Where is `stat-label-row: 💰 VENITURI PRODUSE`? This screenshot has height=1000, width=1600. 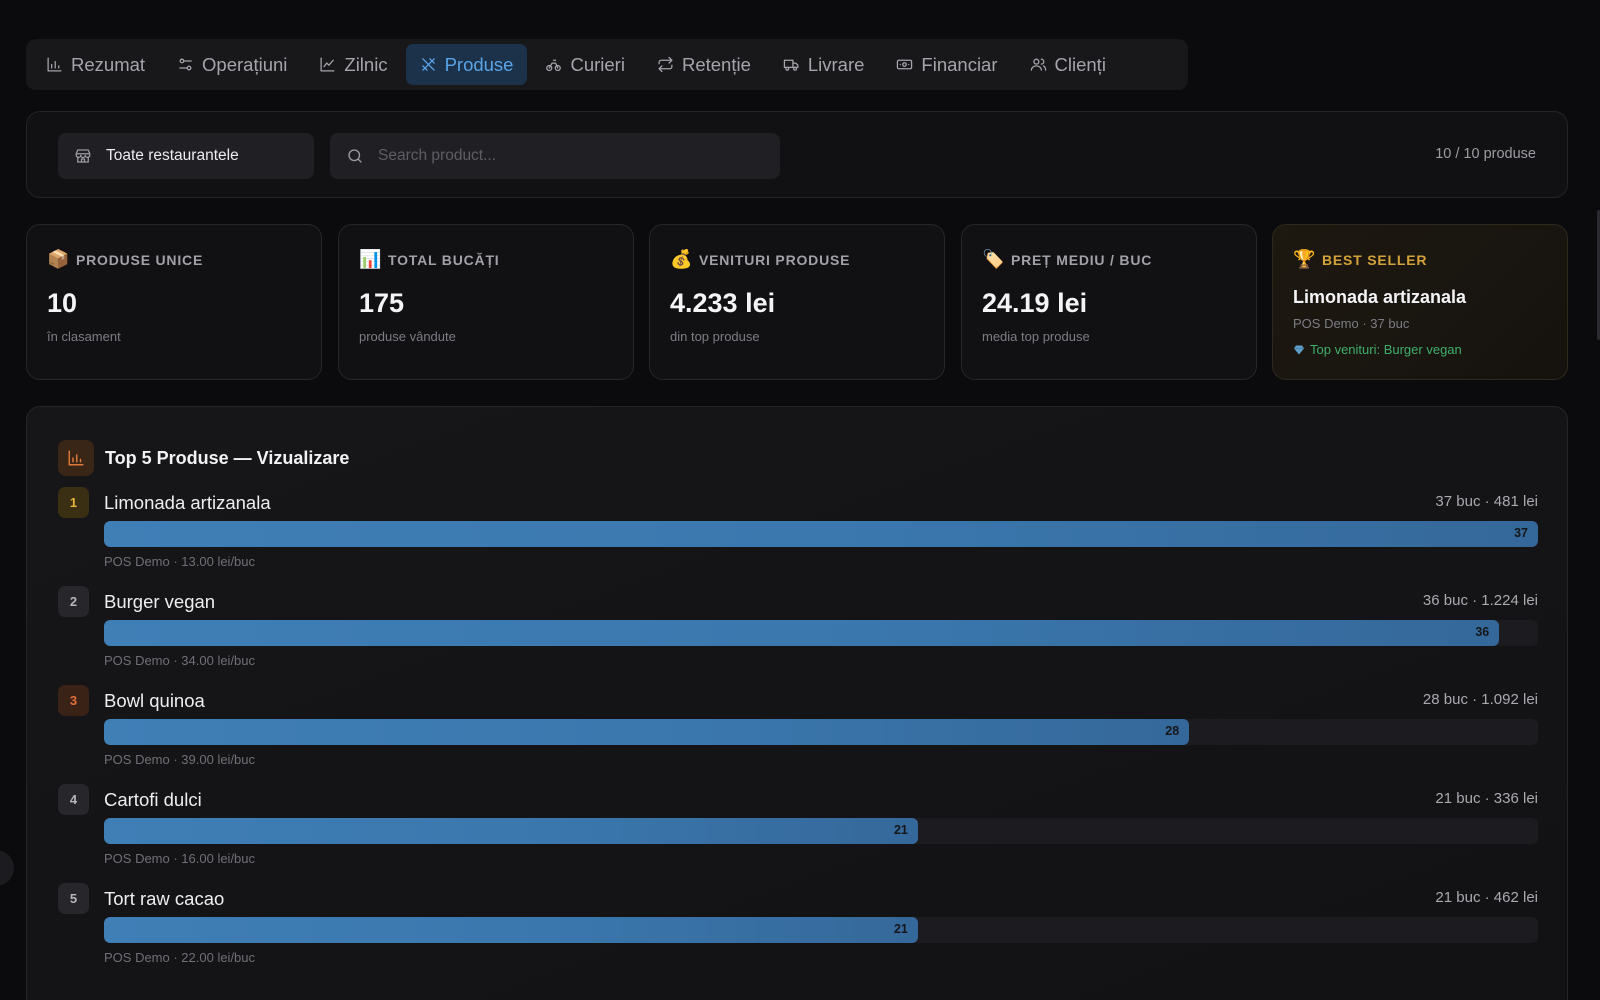
stat-label-row: 💰 VENITURI PRODUSE is located at coordinates (797, 259).